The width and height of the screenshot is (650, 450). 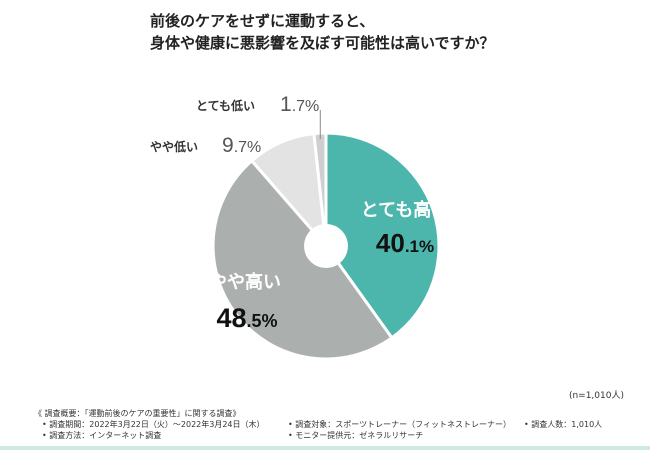 I want to click on label-high-name: やや高い, so click(x=245, y=282).